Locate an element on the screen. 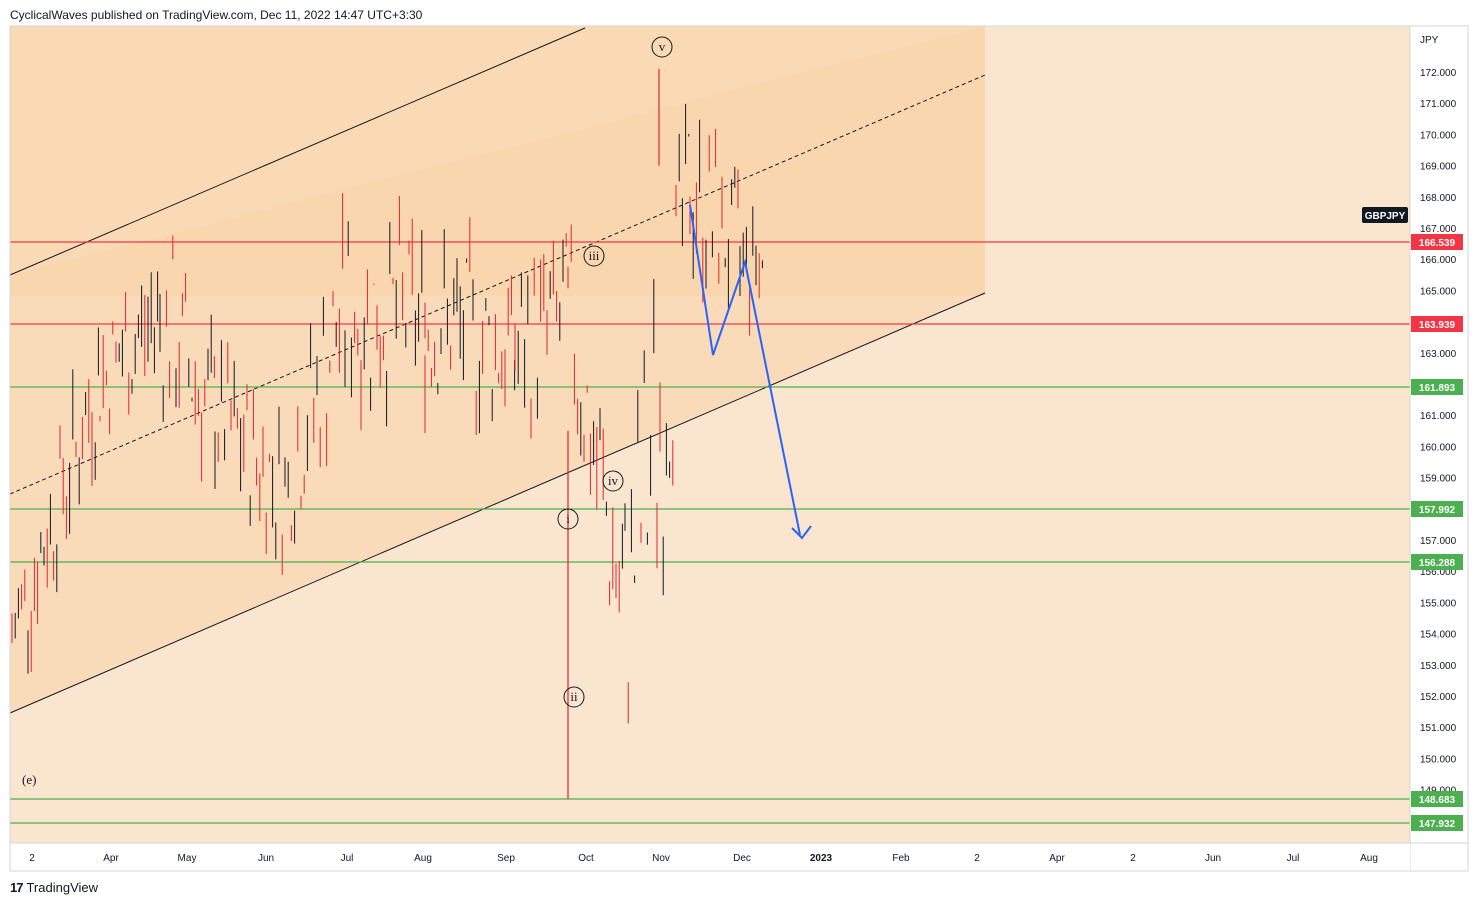 The height and width of the screenshot is (907, 1478). wave-label: ii is located at coordinates (574, 696).